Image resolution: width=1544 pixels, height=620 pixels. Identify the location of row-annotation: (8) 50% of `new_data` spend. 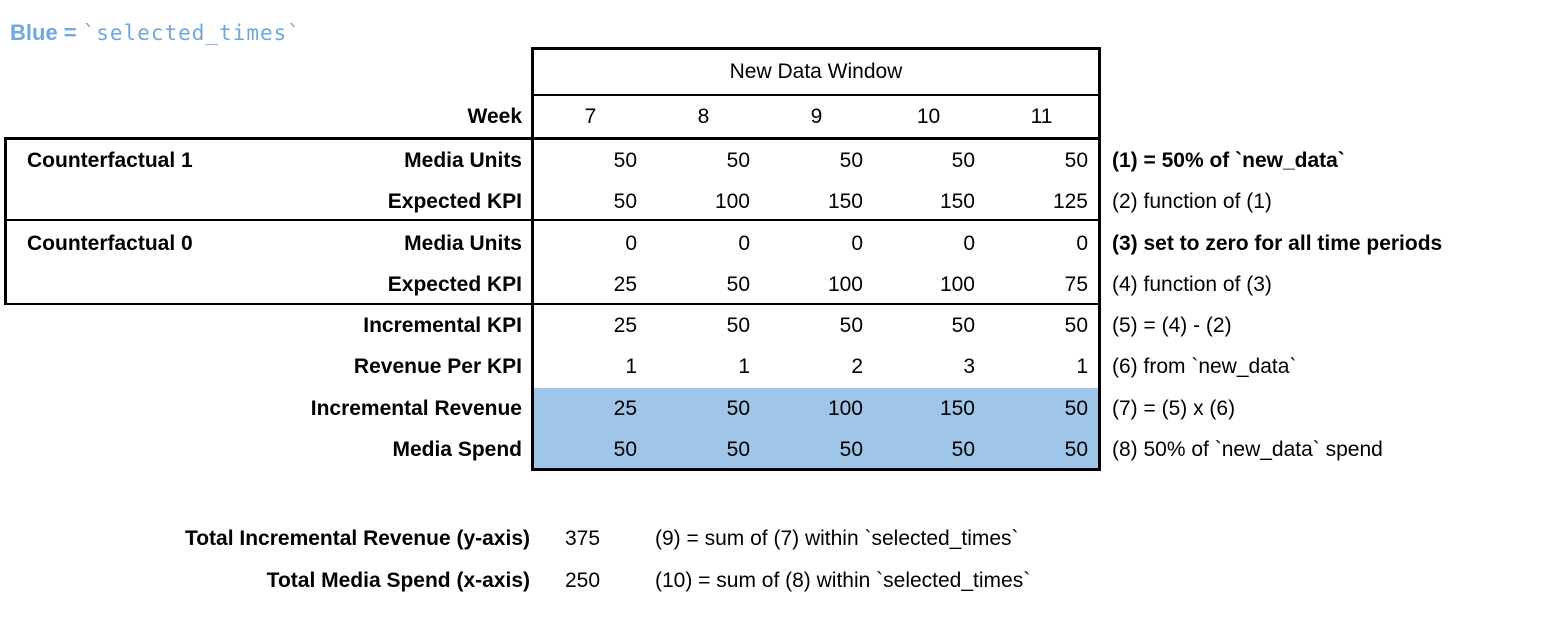
(1247, 449).